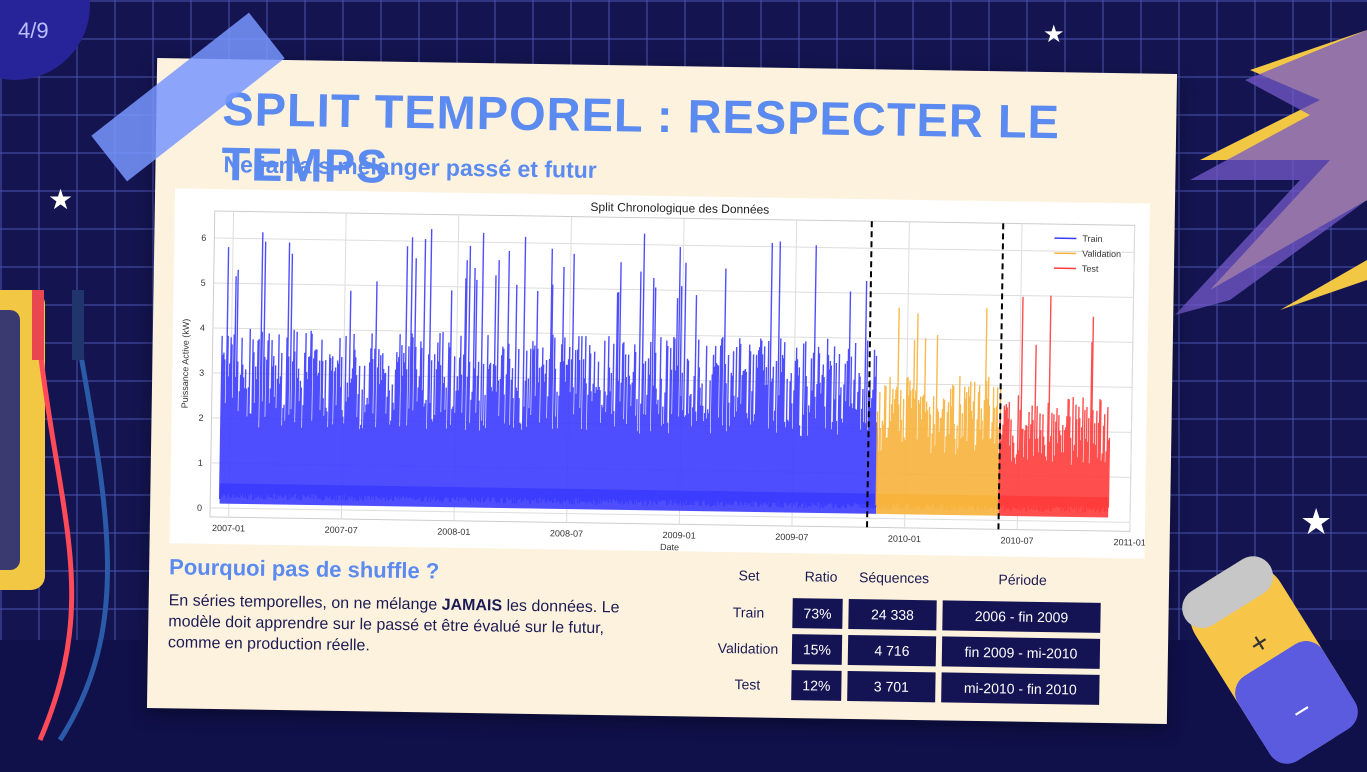 Image resolution: width=1367 pixels, height=772 pixels. What do you see at coordinates (55, 516) in the screenshot?
I see `multimeter-probes-icon` at bounding box center [55, 516].